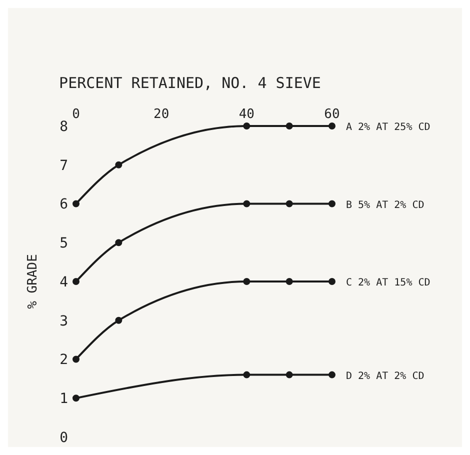  What do you see at coordinates (388, 127) in the screenshot?
I see `series-label: A 2% AT 25% CD` at bounding box center [388, 127].